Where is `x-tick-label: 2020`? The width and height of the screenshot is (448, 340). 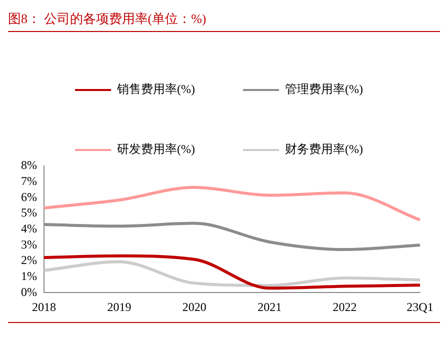
x-tick-label: 2020 is located at coordinates (194, 307).